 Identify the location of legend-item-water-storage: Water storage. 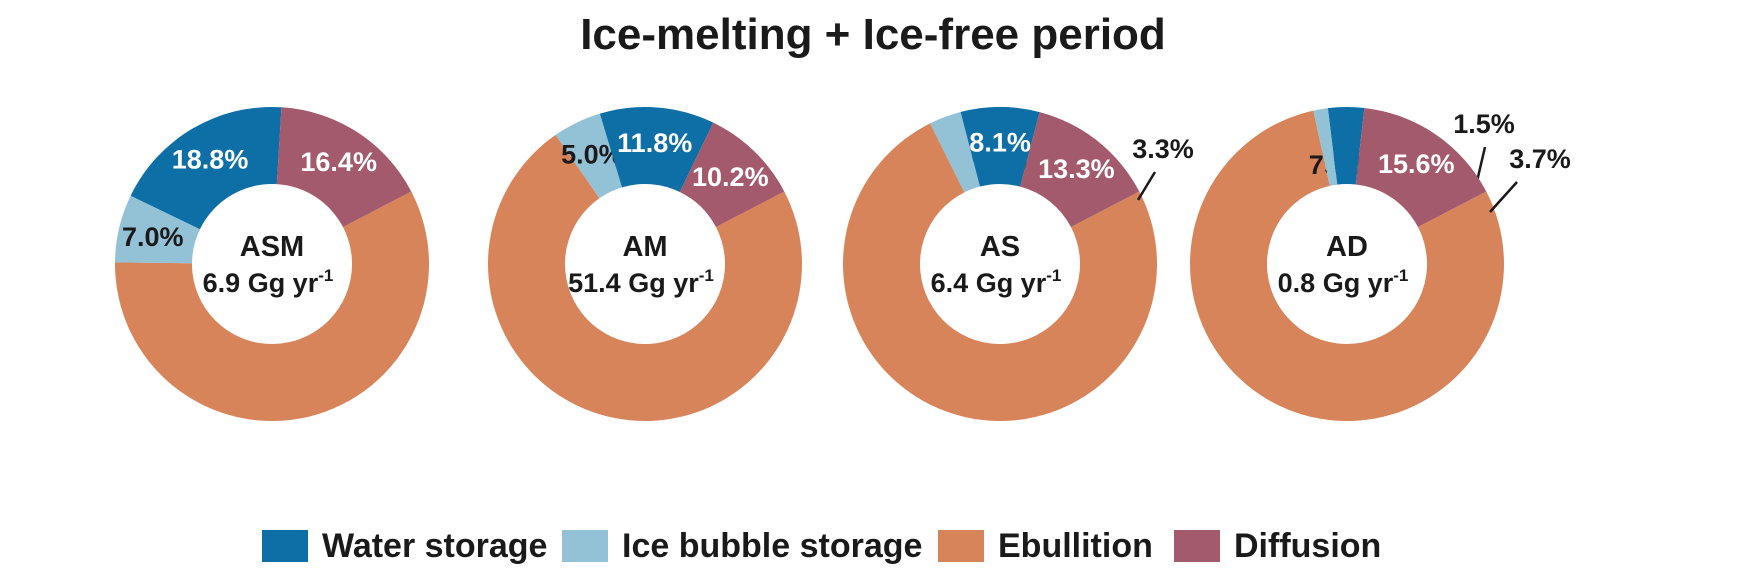
(404, 546).